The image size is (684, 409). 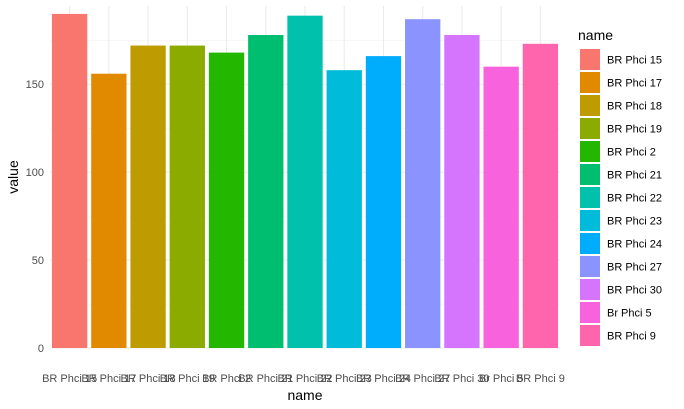 I want to click on legend-title: name, so click(x=595, y=35).